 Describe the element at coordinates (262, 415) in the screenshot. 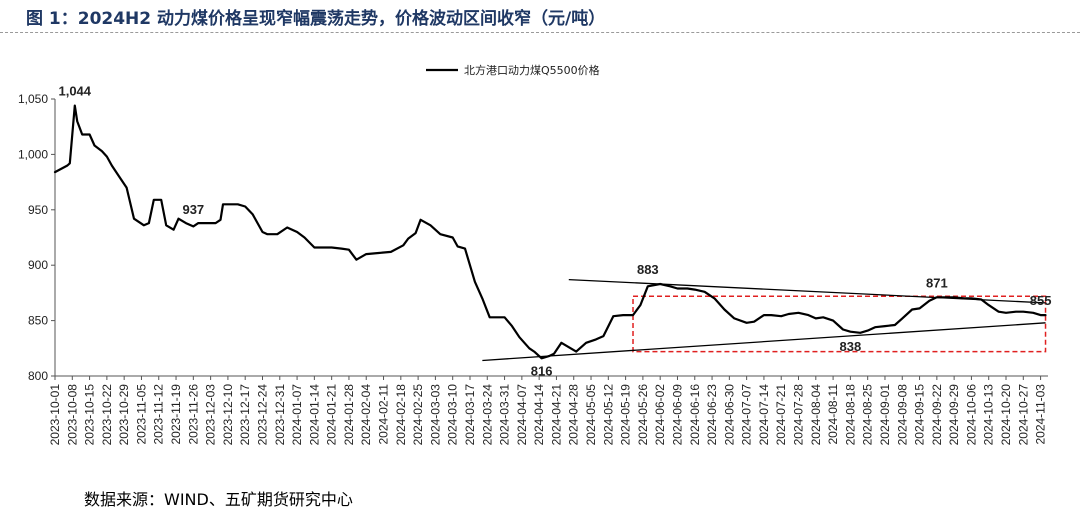

I see `x-tick-label: 2023-12-24` at that location.